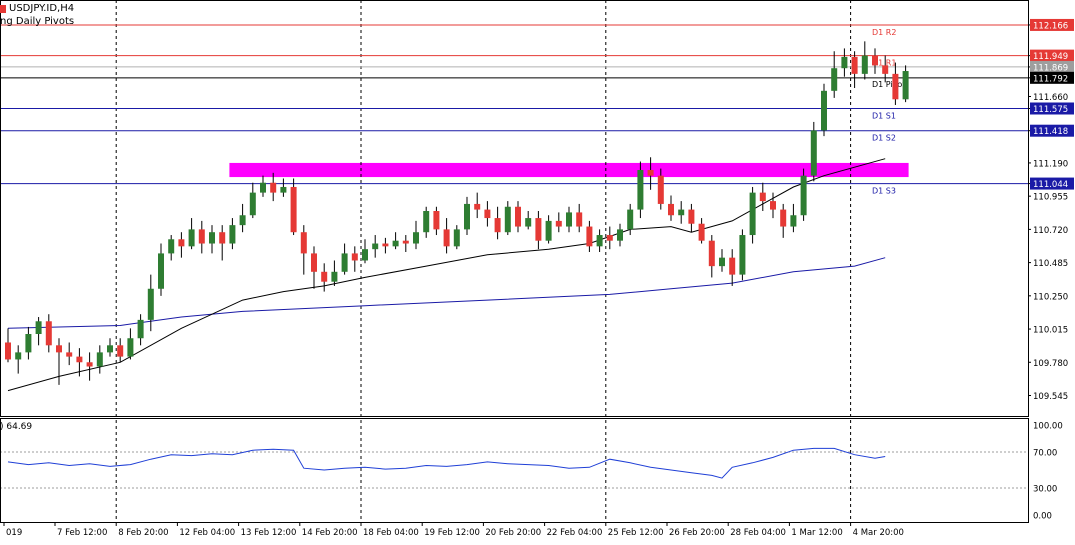 Image resolution: width=1075 pixels, height=545 pixels. Describe the element at coordinates (391, 533) in the screenshot. I see `x-tick-label: 18 Feb 04:00` at that location.